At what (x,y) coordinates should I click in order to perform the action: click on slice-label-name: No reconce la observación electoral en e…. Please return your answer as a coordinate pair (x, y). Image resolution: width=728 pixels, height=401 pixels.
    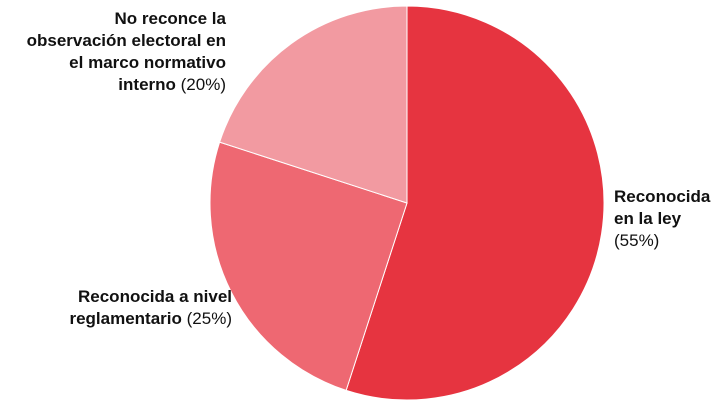
    Looking at the image, I should click on (126, 51).